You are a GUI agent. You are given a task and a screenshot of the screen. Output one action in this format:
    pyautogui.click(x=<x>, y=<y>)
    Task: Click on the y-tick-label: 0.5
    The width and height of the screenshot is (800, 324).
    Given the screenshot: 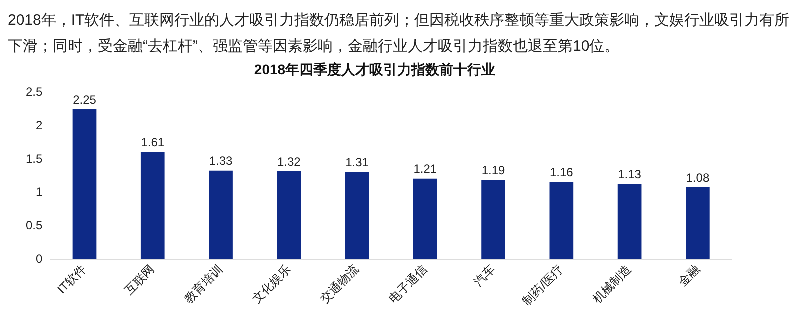 What is the action you would take?
    pyautogui.click(x=34, y=225)
    